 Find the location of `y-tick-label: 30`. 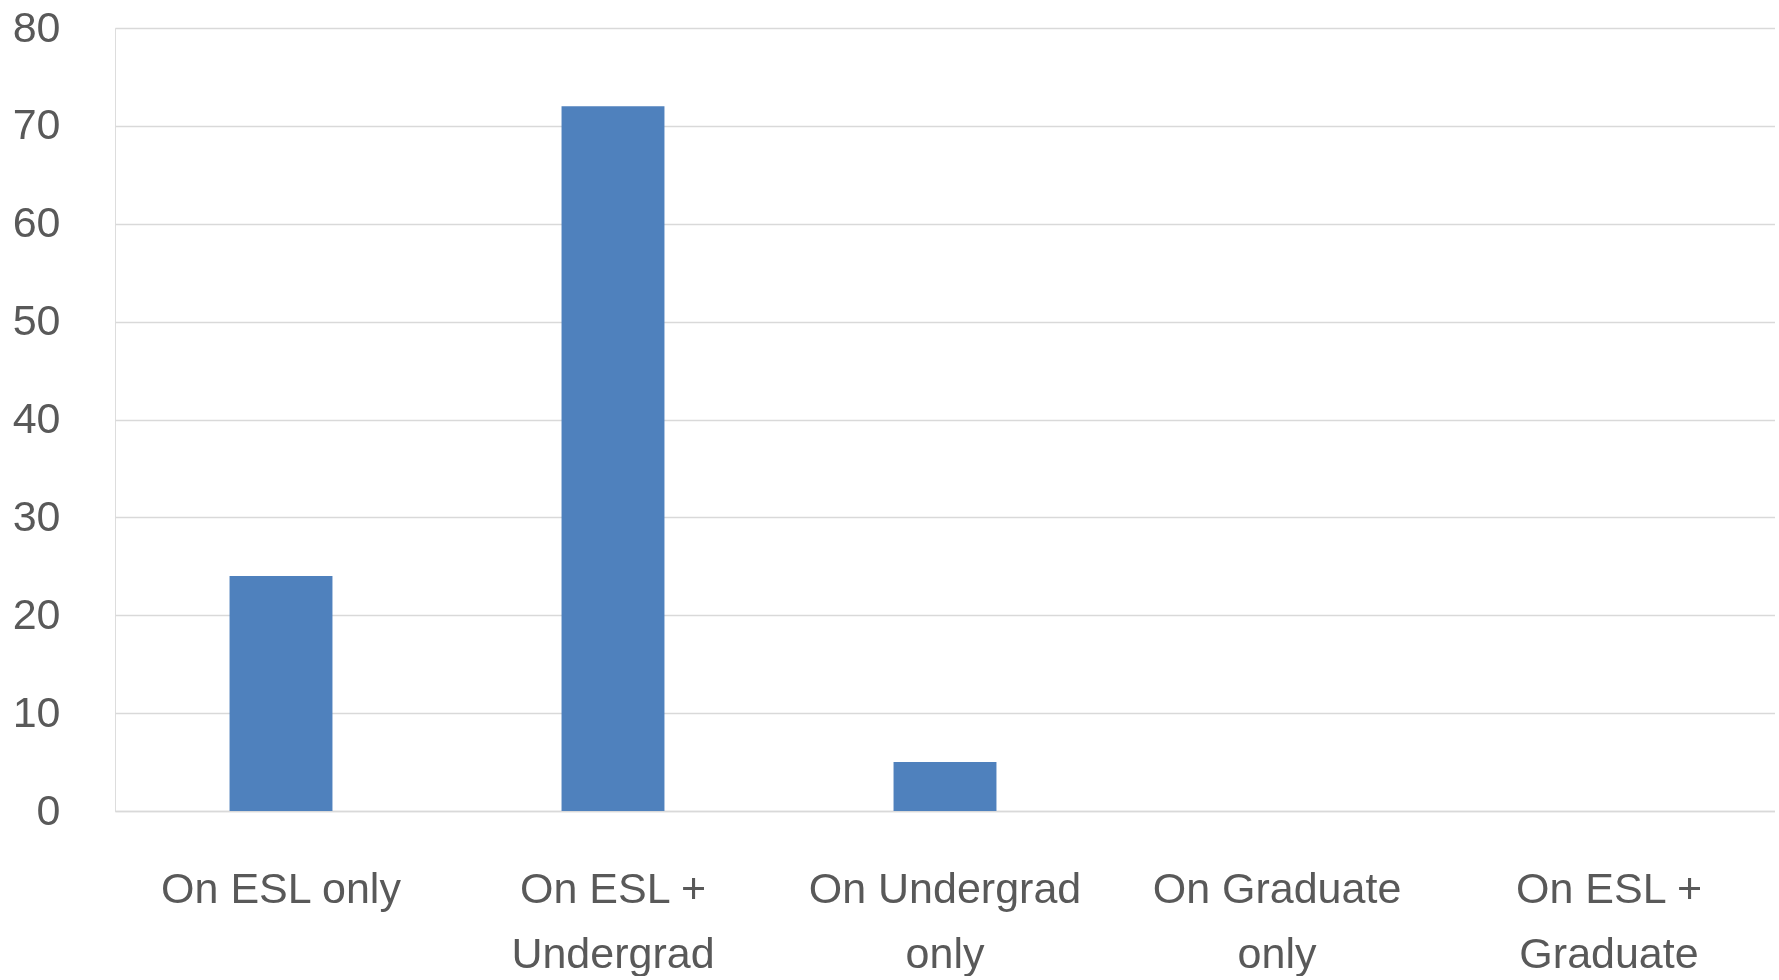

y-tick-label: 30 is located at coordinates (36, 515).